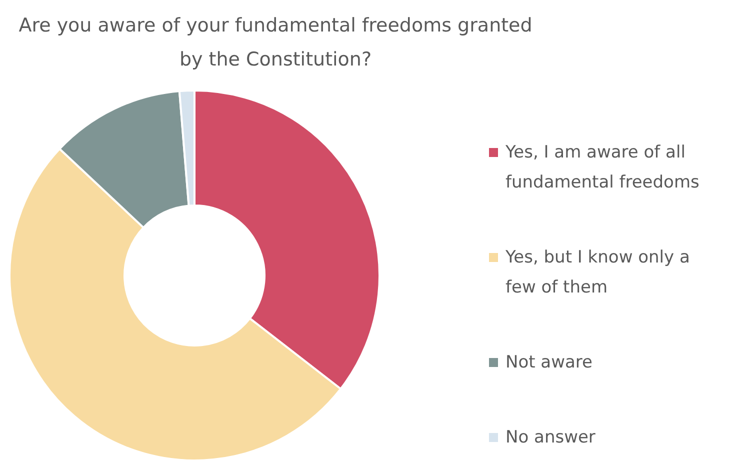 This screenshot has width=734, height=473. What do you see at coordinates (597, 273) in the screenshot?
I see `legend-label: Yes, but I know only a few of them` at bounding box center [597, 273].